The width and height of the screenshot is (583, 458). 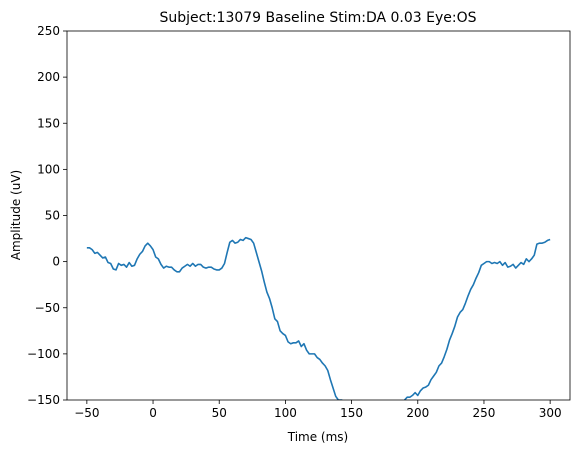 I want to click on y-axis: −150 −100 −50 0 50 100 150 200 250, so click(x=47, y=215).